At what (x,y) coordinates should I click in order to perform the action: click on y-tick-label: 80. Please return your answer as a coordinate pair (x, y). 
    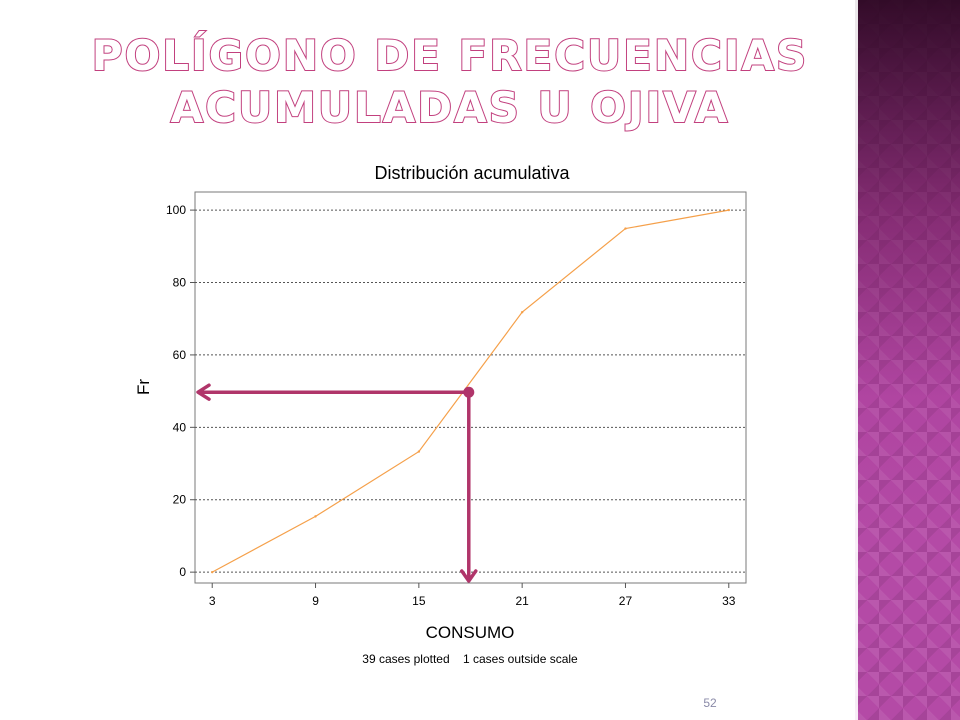
    Looking at the image, I should click on (180, 283).